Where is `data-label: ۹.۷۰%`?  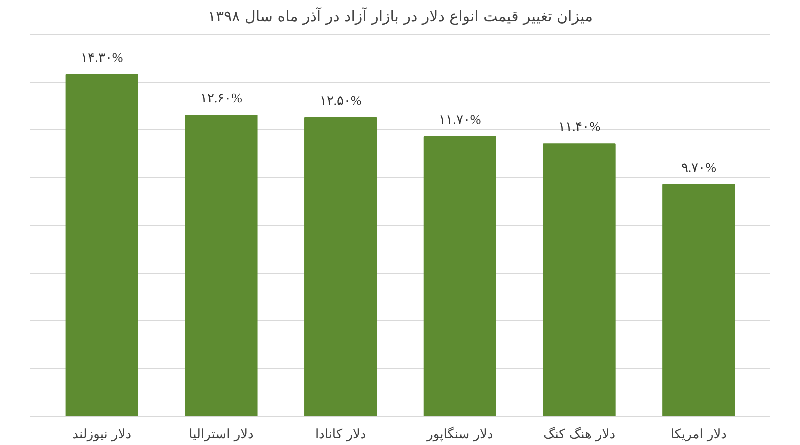 data-label: ۹.۷۰% is located at coordinates (699, 167).